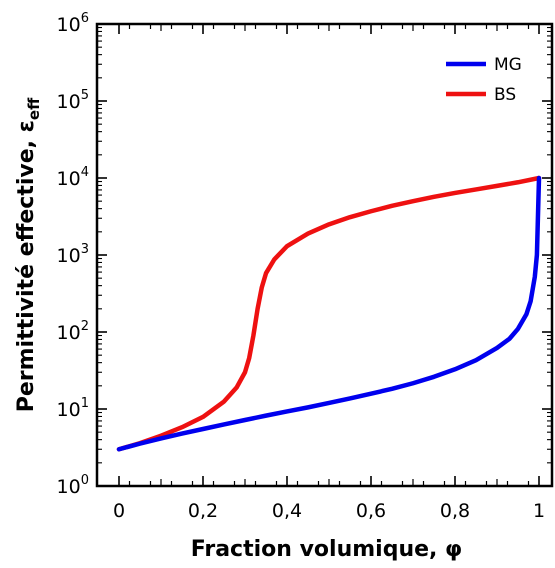 This screenshot has height=568, width=555. What do you see at coordinates (287, 511) in the screenshot?
I see `x-tick-label: 0,4` at bounding box center [287, 511].